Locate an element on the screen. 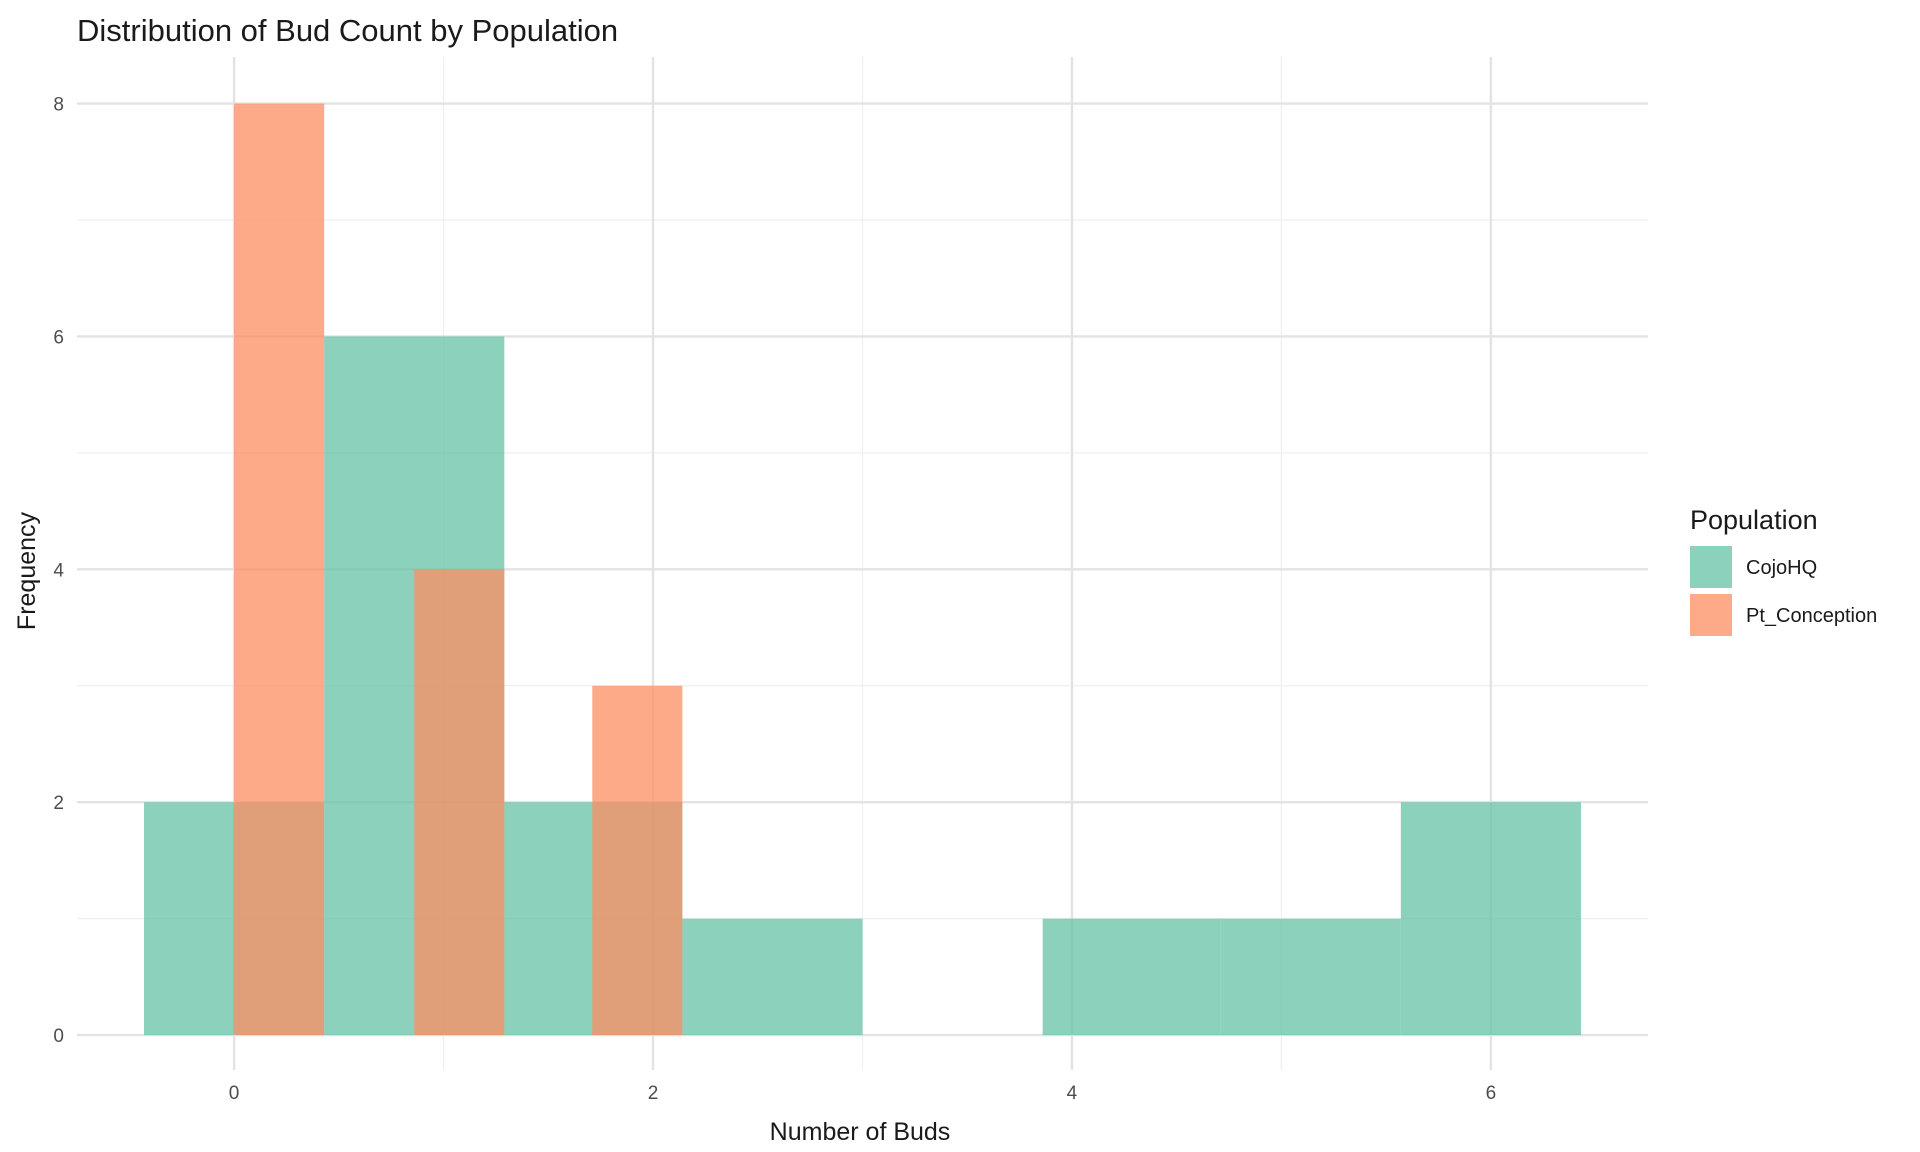 The height and width of the screenshot is (1152, 1920). legend-title: Population is located at coordinates (1754, 520).